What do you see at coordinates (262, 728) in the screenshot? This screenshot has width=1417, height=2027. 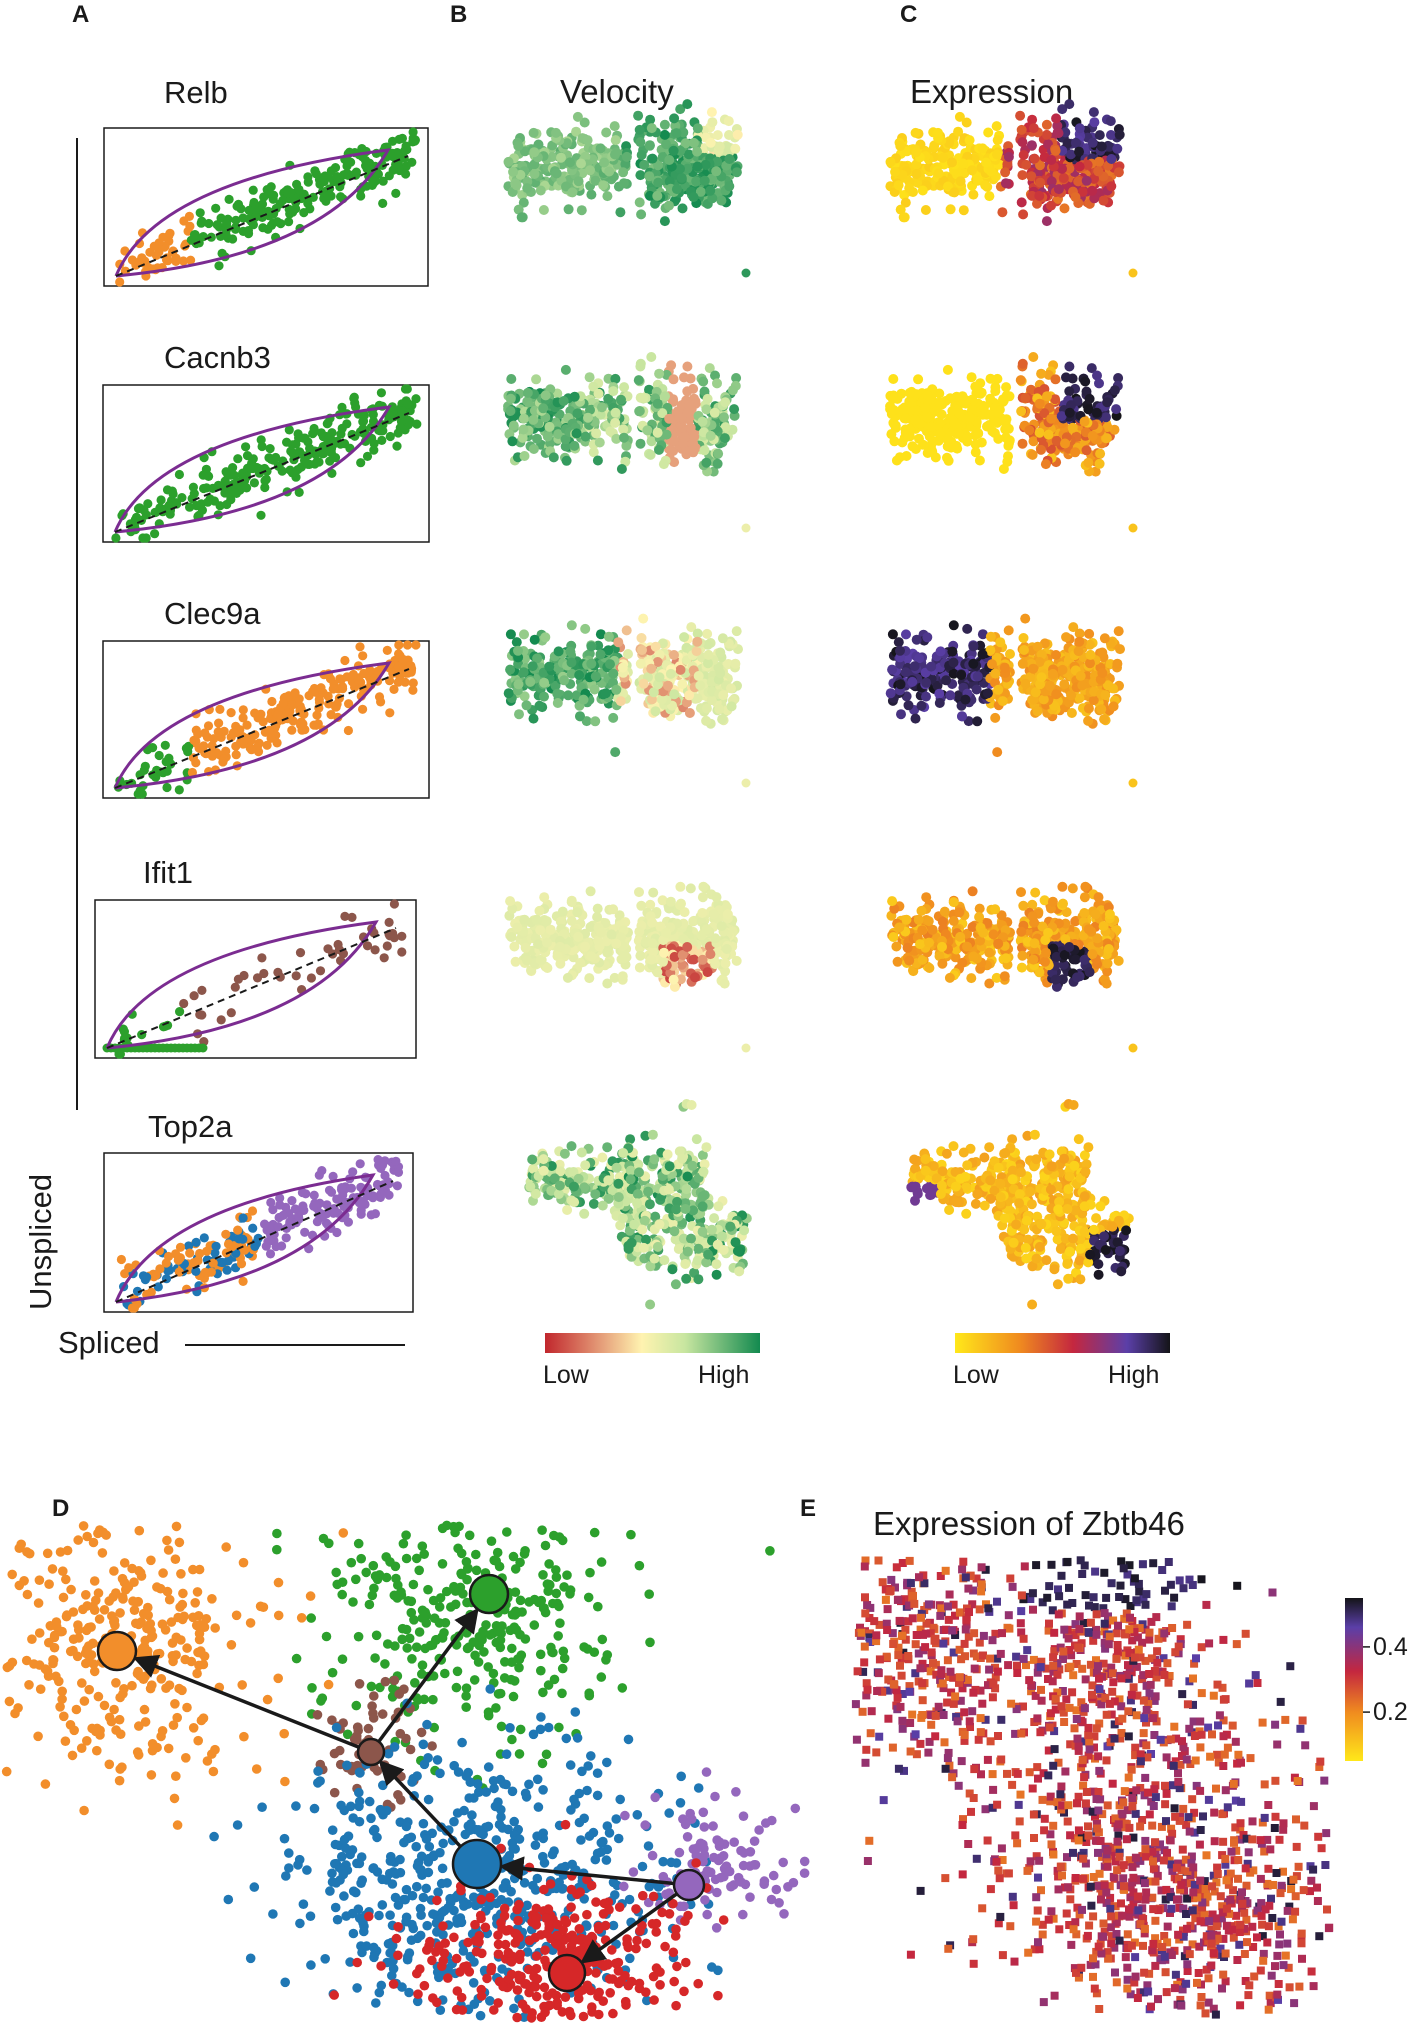 I see `steady-state-line` at bounding box center [262, 728].